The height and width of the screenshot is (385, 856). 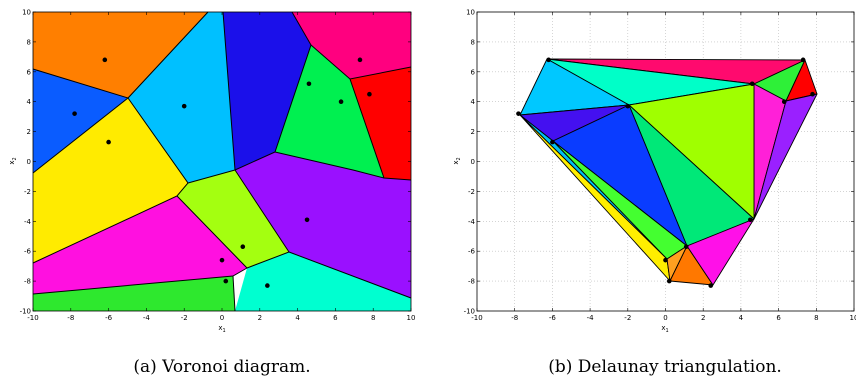 What do you see at coordinates (471, 282) in the screenshot?
I see `y-tick-label: -8` at bounding box center [471, 282].